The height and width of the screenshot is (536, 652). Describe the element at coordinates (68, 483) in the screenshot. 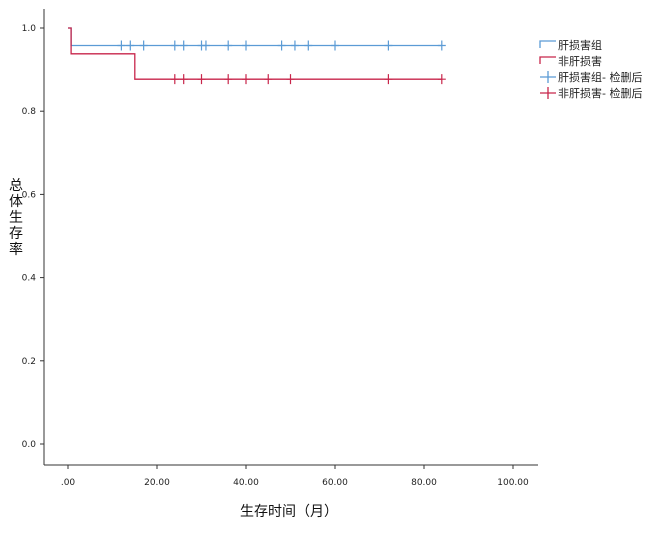

I see `x-tick-label: .00` at that location.